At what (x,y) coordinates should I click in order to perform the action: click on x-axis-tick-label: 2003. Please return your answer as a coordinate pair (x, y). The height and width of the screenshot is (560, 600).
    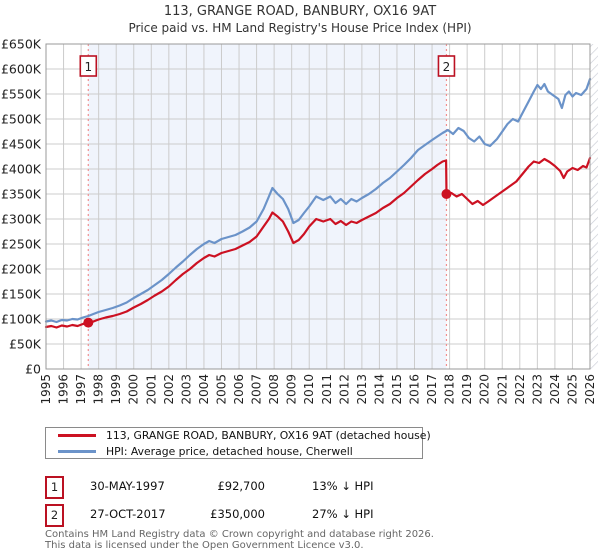
    Looking at the image, I should click on (186, 389).